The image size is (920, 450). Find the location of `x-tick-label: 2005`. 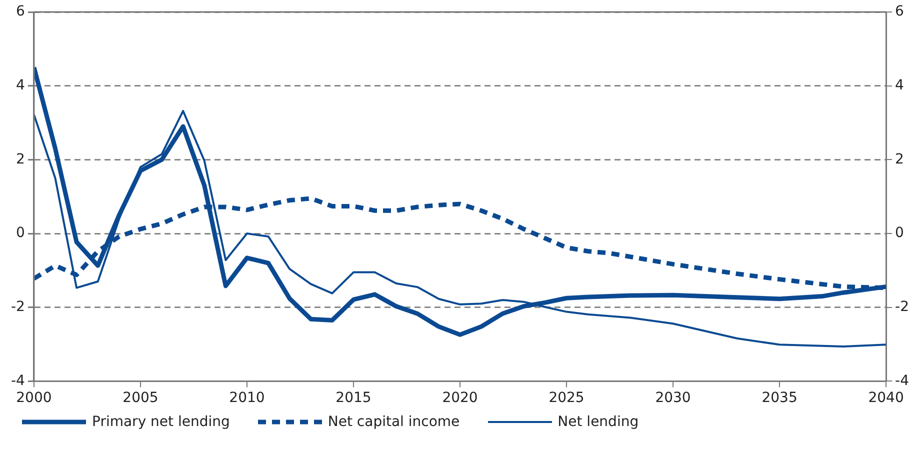

x-tick-label: 2005 is located at coordinates (140, 398).